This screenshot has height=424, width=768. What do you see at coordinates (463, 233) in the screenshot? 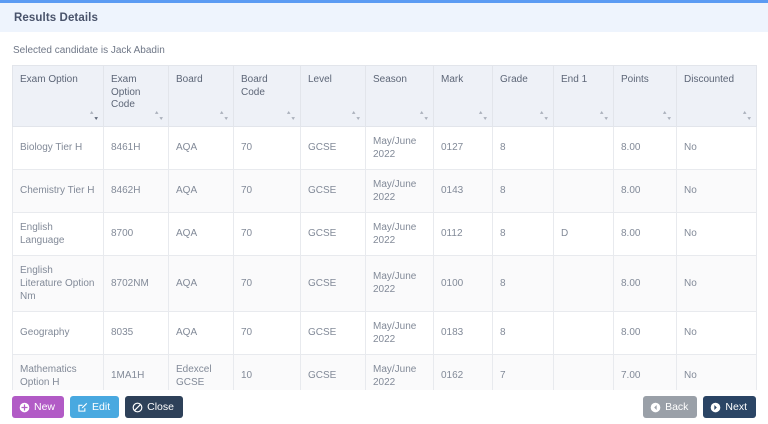
I see `cell-mark: 0112` at bounding box center [463, 233].